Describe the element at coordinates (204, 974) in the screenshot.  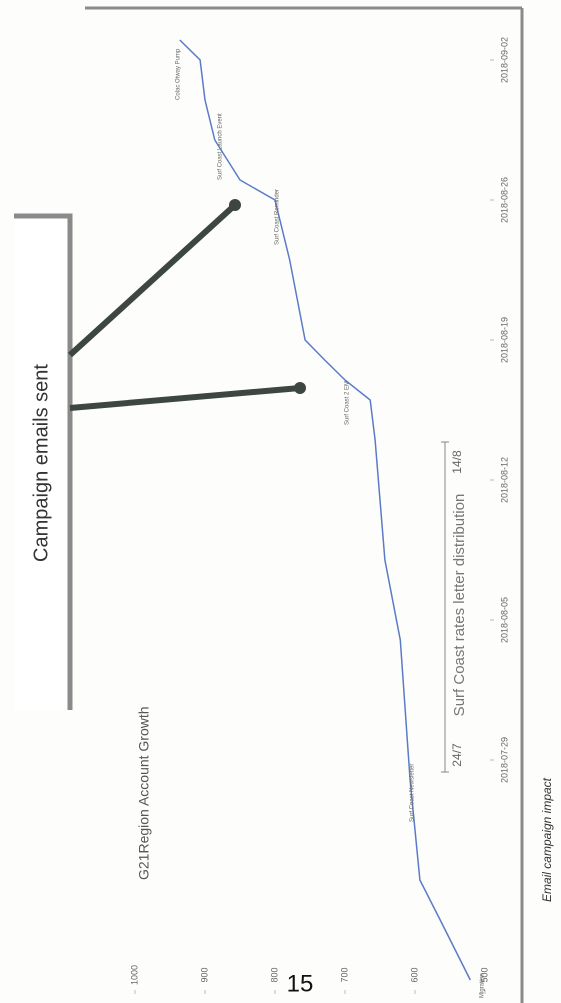
I see `y-tick-label: 900` at that location.